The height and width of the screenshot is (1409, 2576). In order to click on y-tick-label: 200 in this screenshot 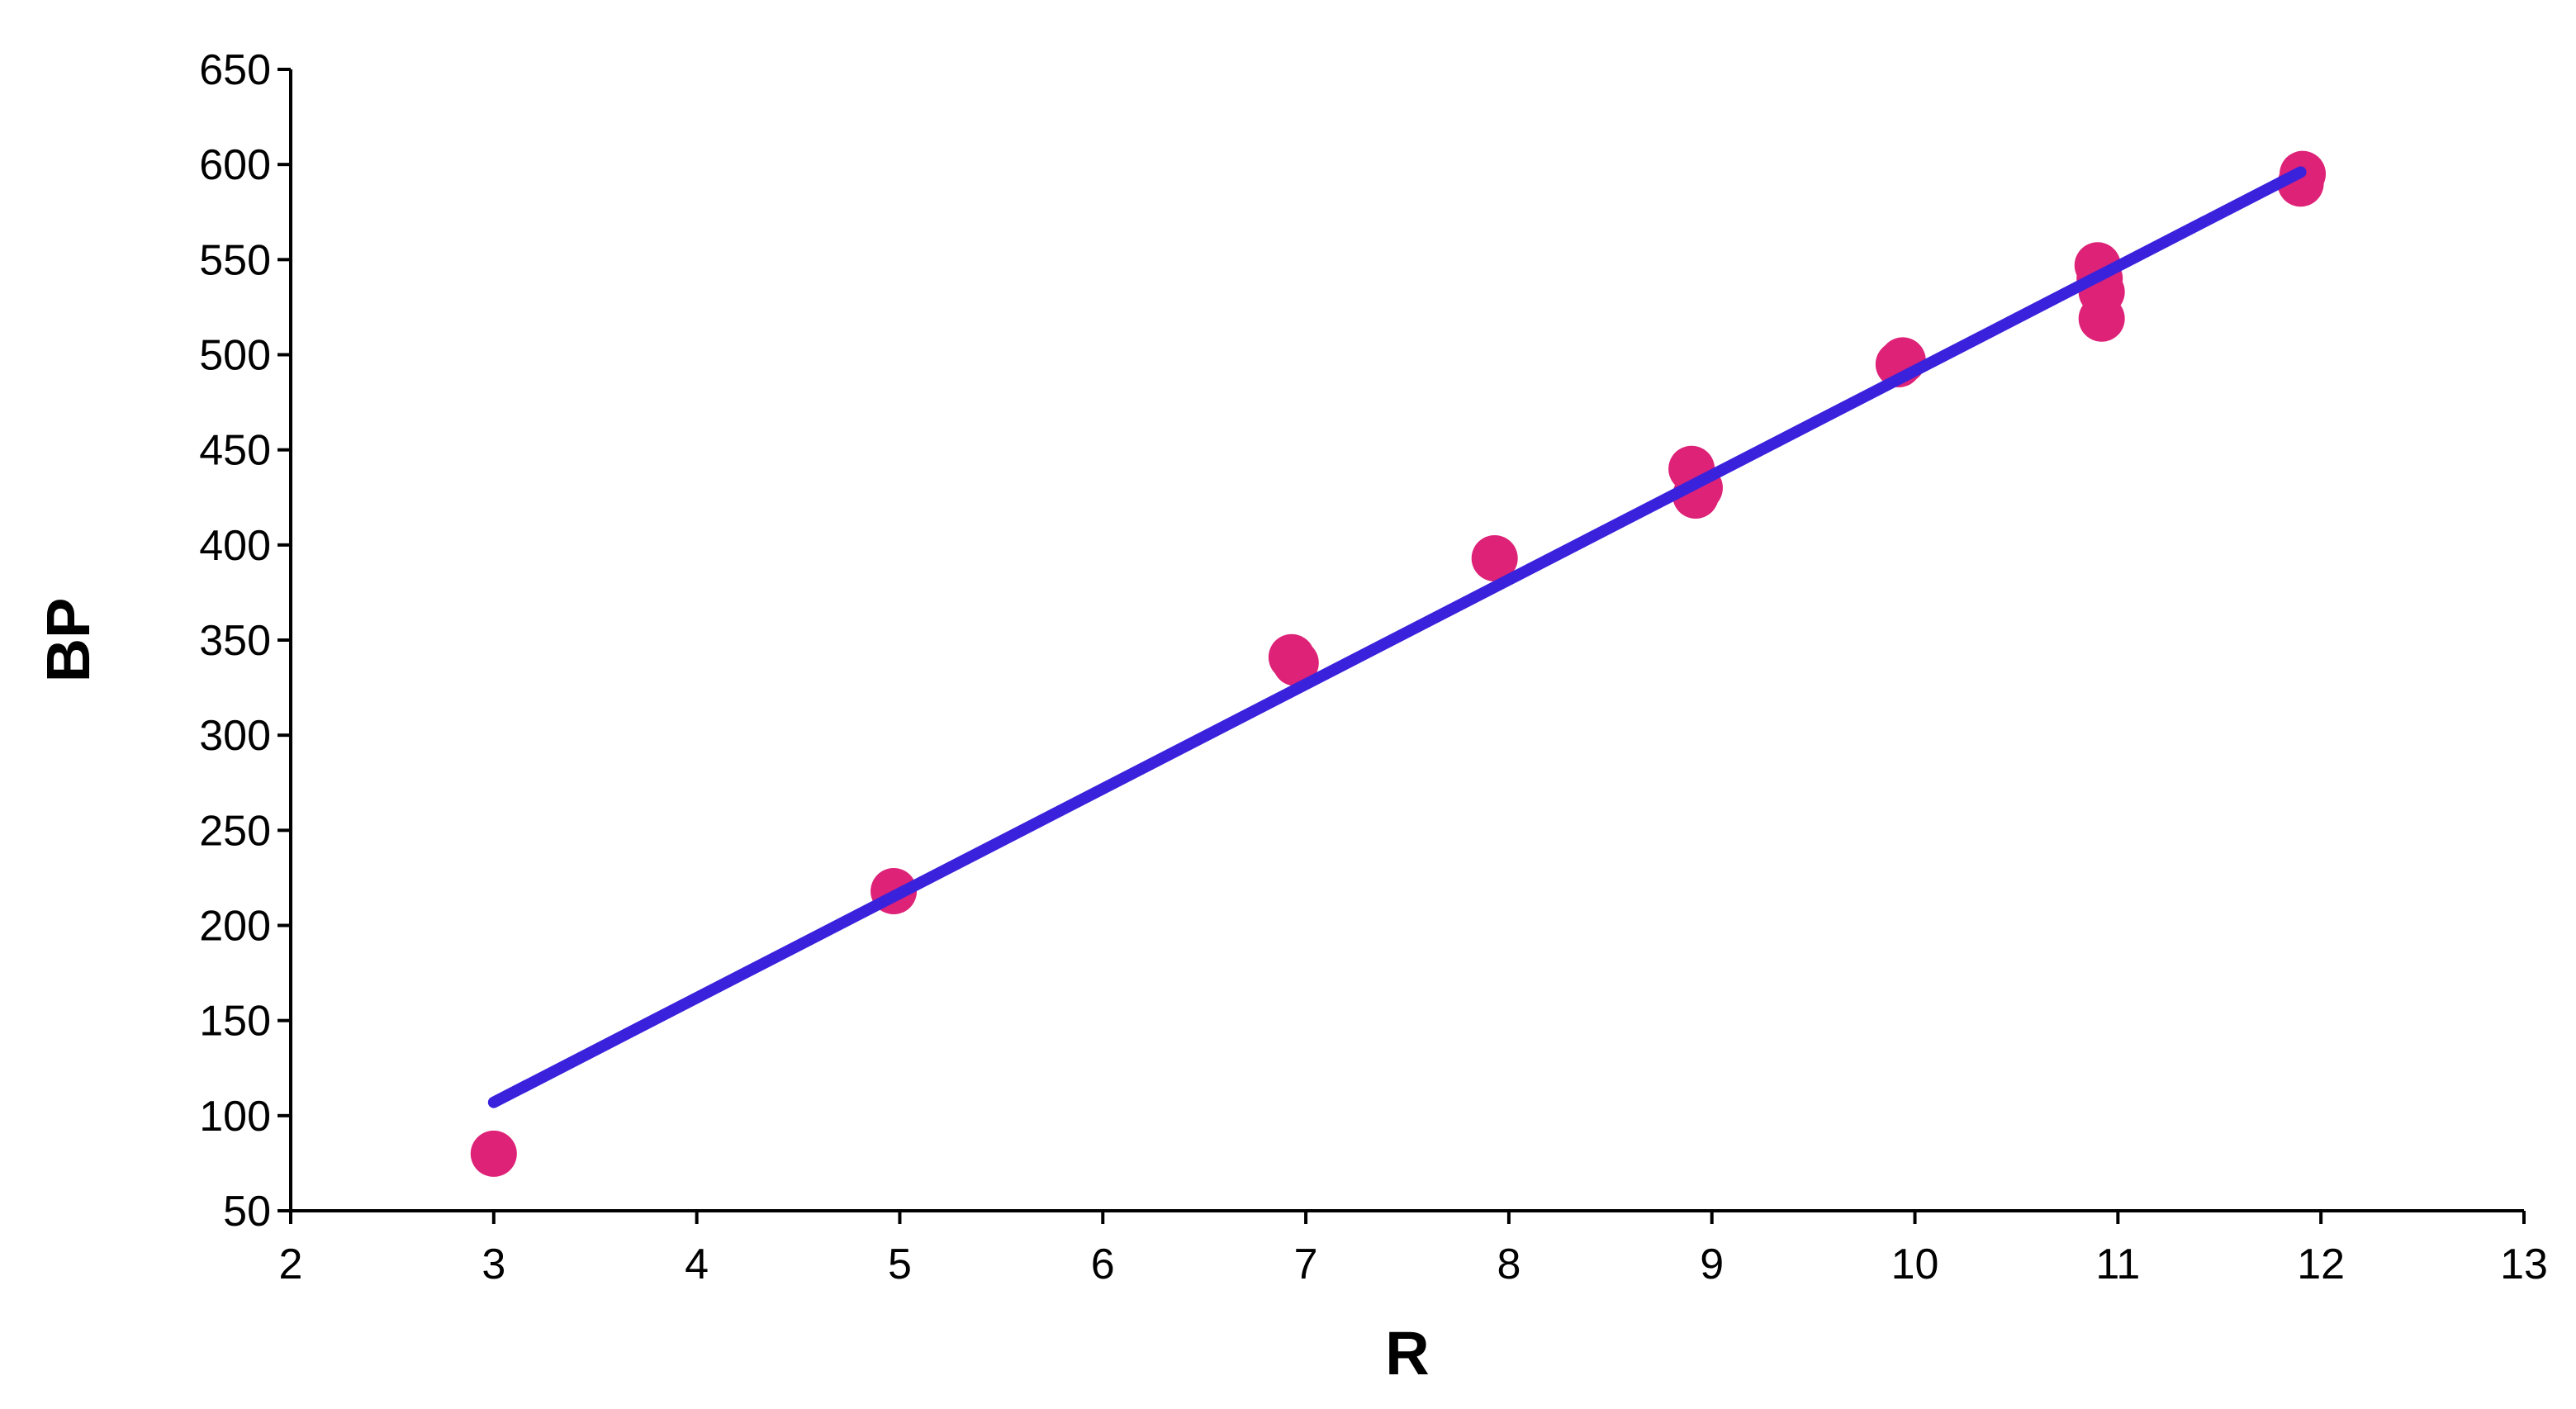, I will do `click(235, 927)`.